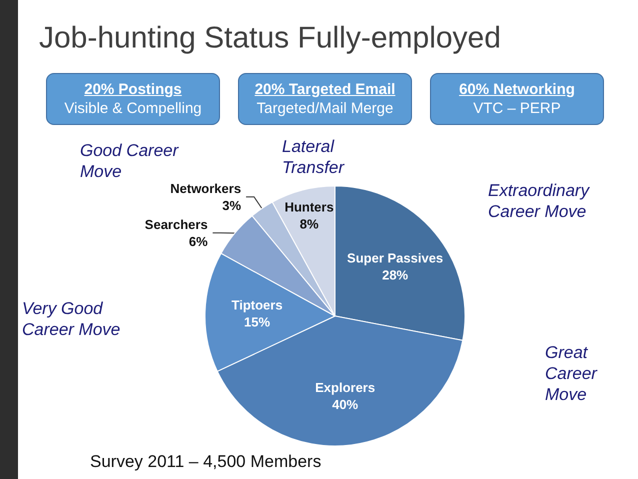  I want to click on slice-label: Networkers, so click(206, 188).